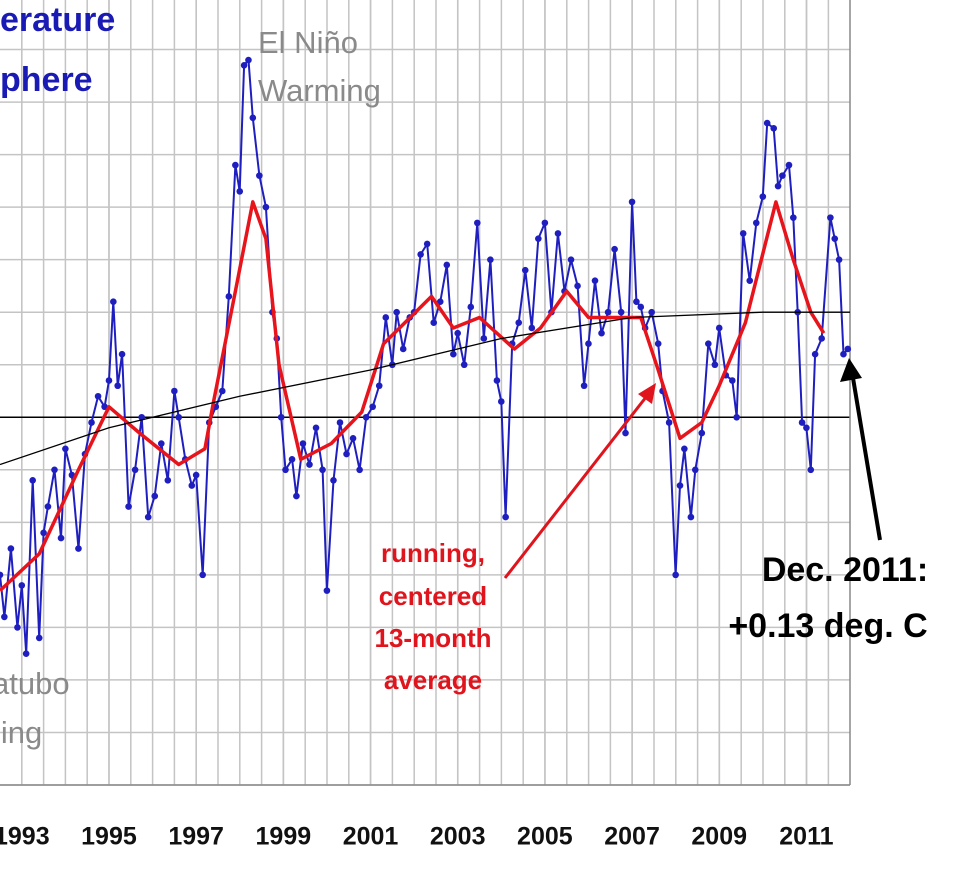 The width and height of the screenshot is (960, 876). I want to click on x-tick-label: 1993, so click(25, 837).